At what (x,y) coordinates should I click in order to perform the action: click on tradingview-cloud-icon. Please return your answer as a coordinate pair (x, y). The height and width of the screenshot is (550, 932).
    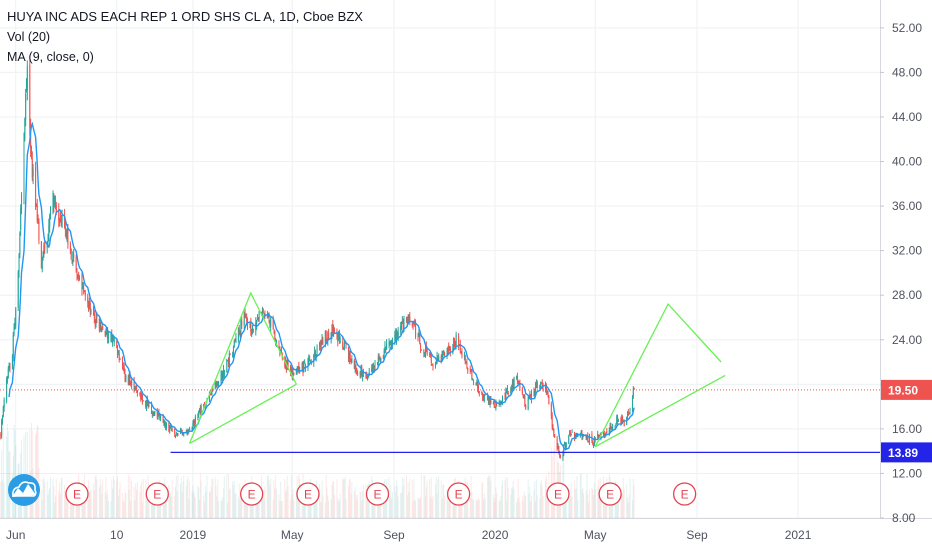
    Looking at the image, I should click on (24, 490).